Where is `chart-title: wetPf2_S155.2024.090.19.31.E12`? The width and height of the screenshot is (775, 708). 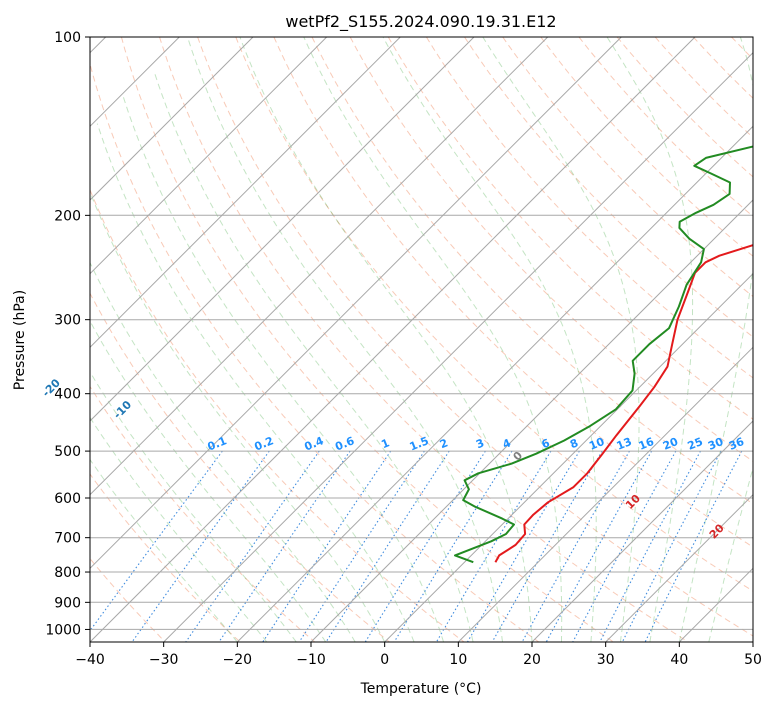
chart-title: wetPf2_S155.2024.090.19.31.E12 is located at coordinates (420, 22).